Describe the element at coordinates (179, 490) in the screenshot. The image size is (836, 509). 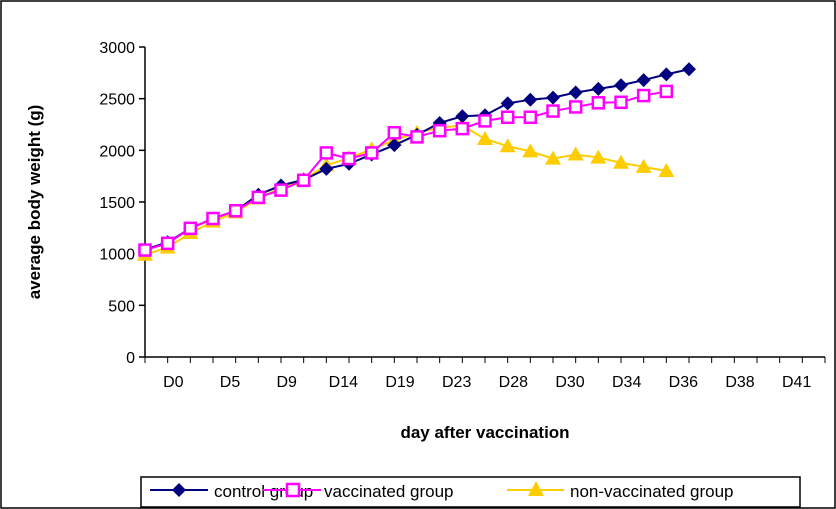
I see `legend-marker-diamond` at that location.